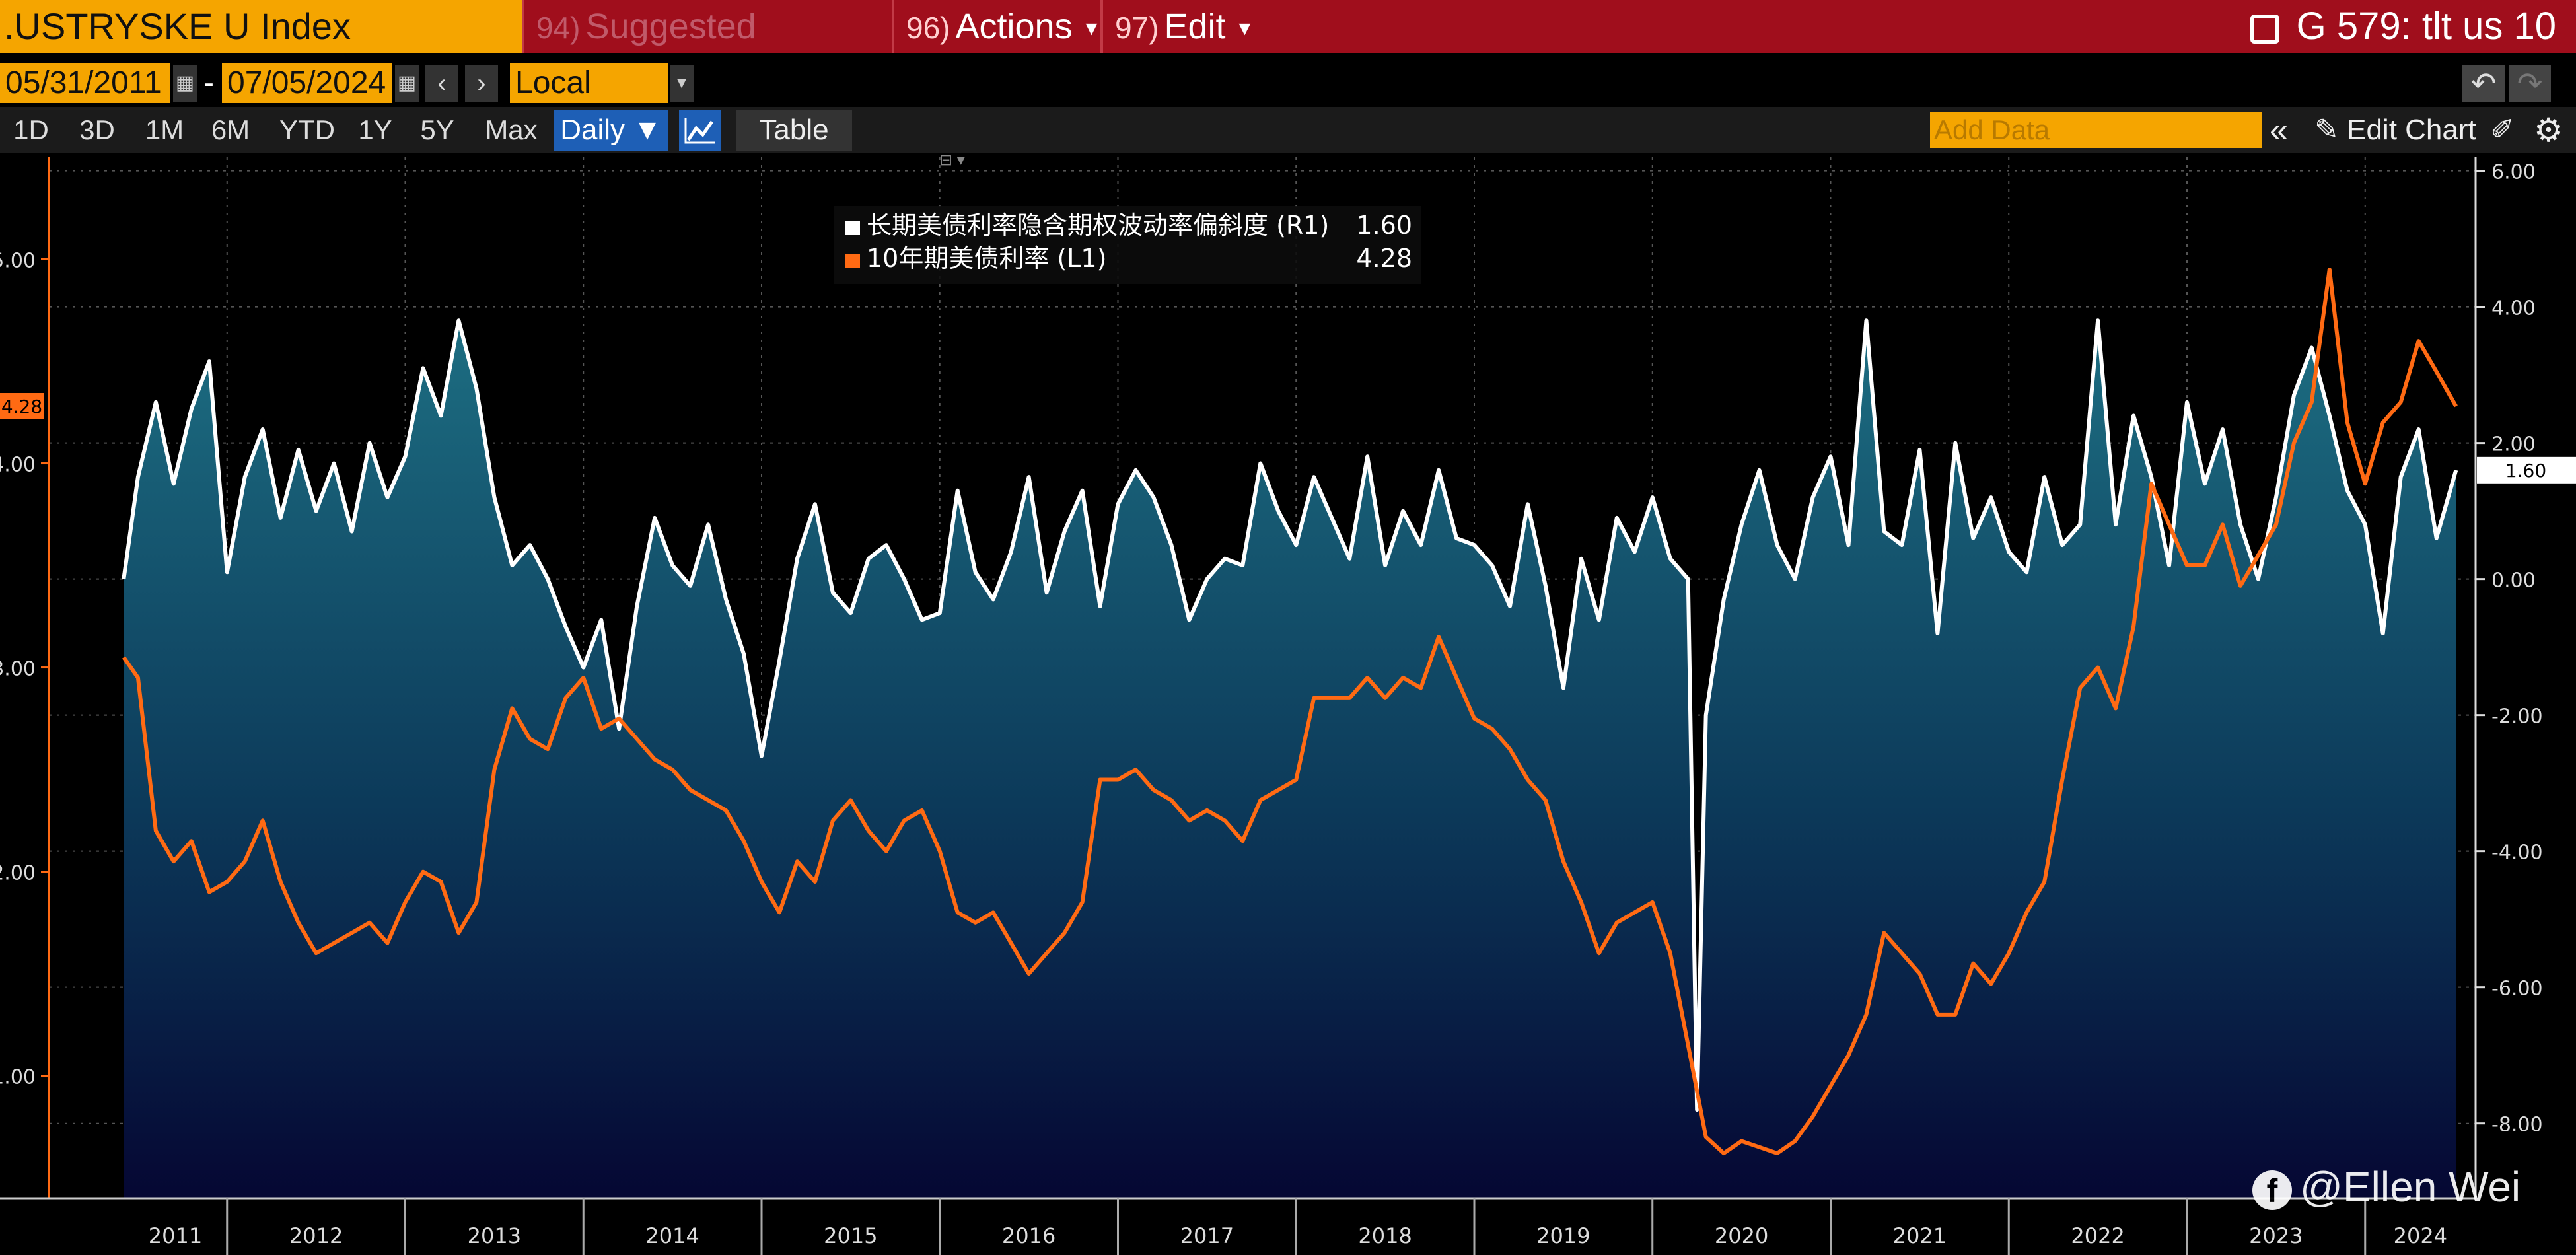 Image resolution: width=2576 pixels, height=1255 pixels. I want to click on left-last-value-tag, so click(22, 406).